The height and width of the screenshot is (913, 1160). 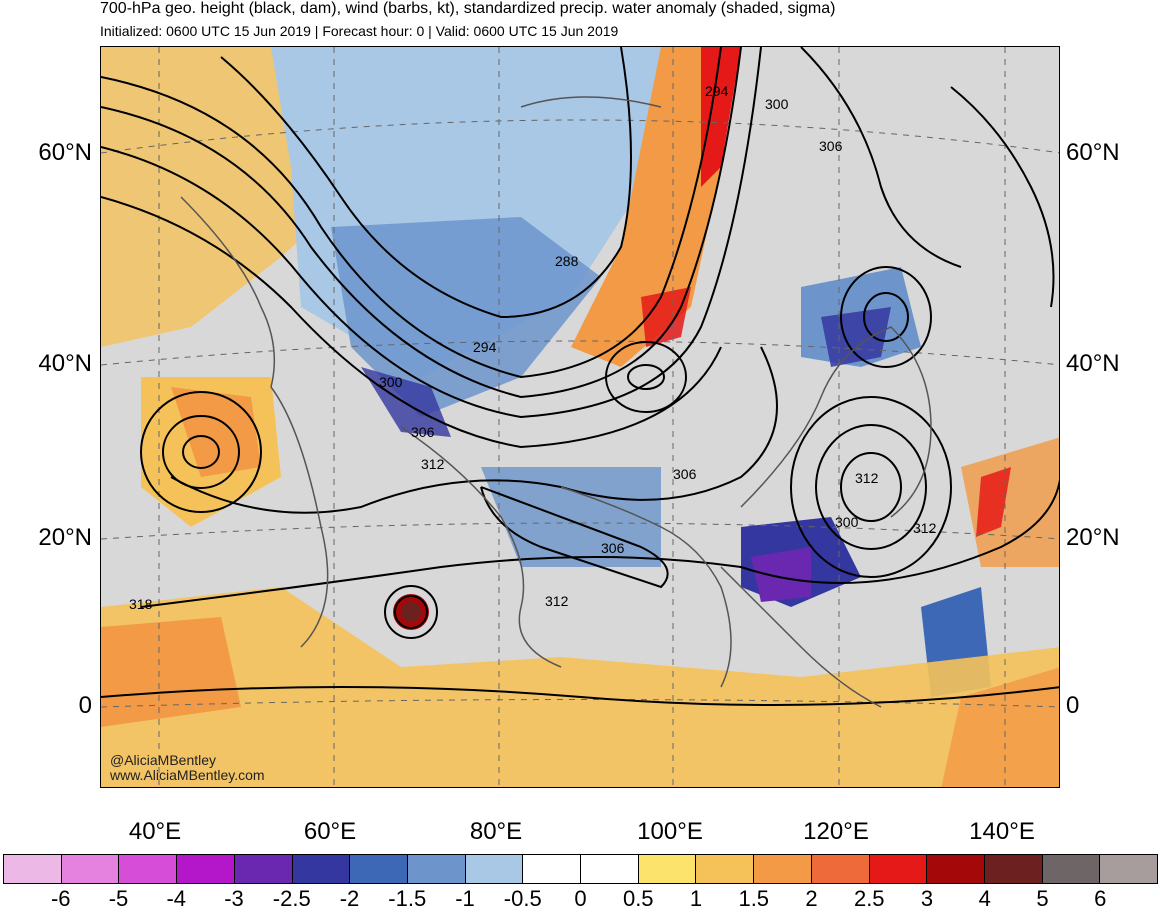 I want to click on colorbar-tick-label: 5, so click(x=1042, y=898).